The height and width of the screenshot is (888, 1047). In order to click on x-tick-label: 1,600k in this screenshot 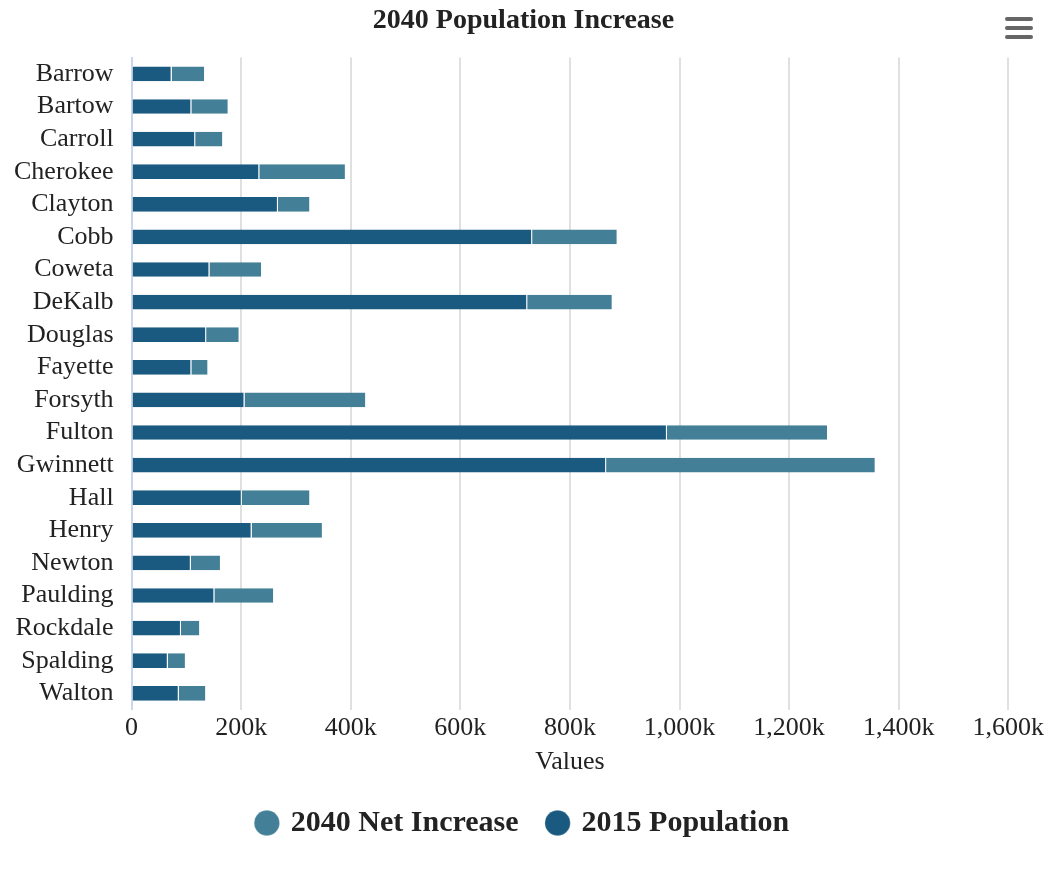, I will do `click(1008, 727)`.